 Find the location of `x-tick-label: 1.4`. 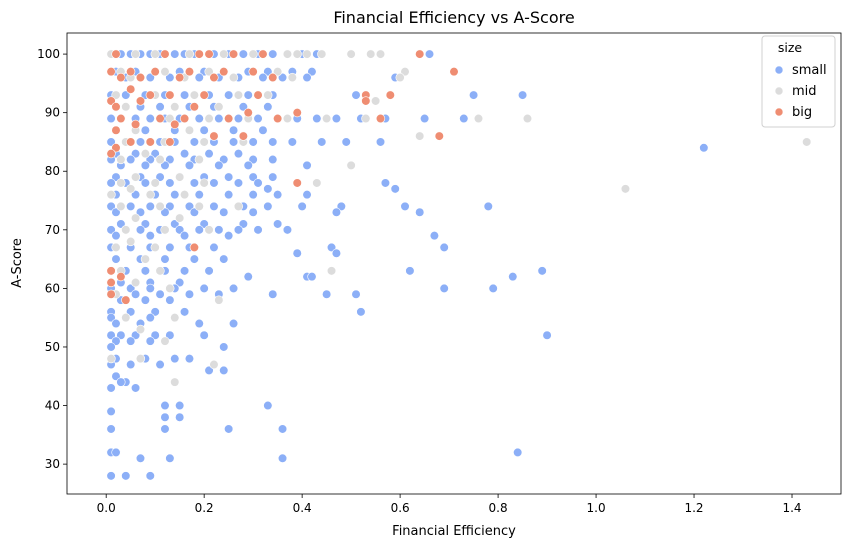

x-tick-label: 1.4 is located at coordinates (791, 508).